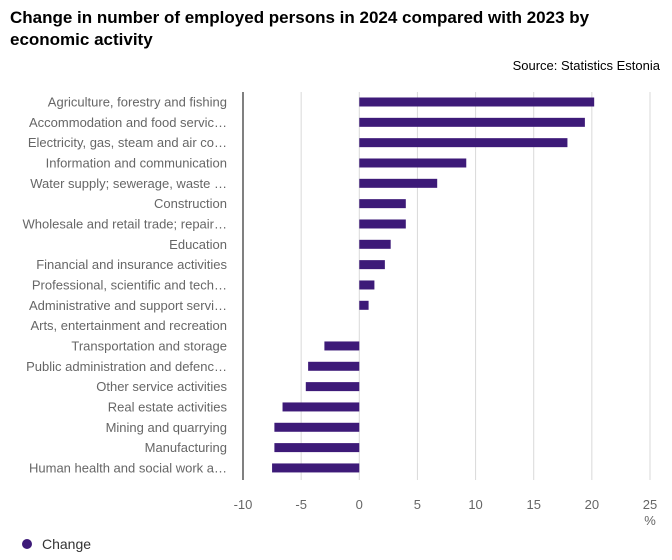  Describe the element at coordinates (650, 520) in the screenshot. I see `x-axis-unit: %` at that location.